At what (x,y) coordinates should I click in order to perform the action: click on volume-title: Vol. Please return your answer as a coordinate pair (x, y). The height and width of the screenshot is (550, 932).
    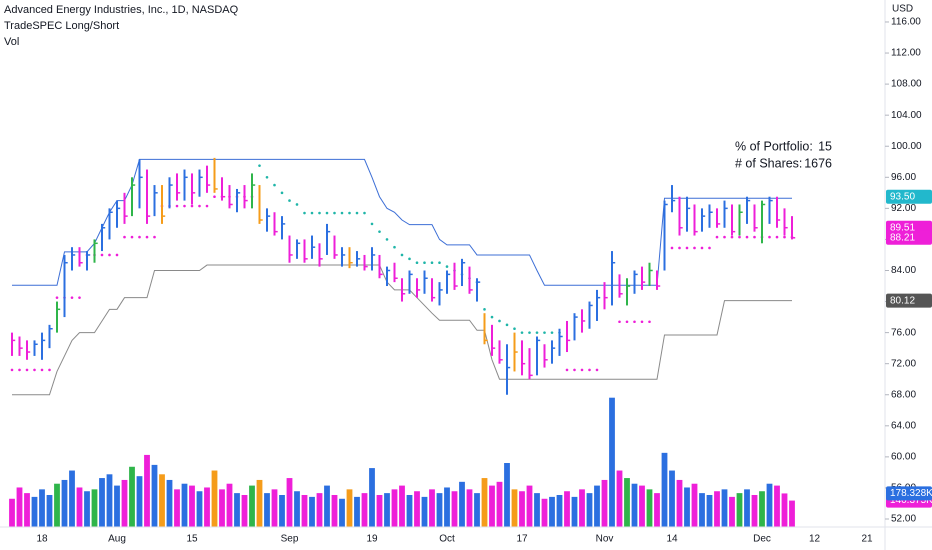
    Looking at the image, I should click on (11, 42).